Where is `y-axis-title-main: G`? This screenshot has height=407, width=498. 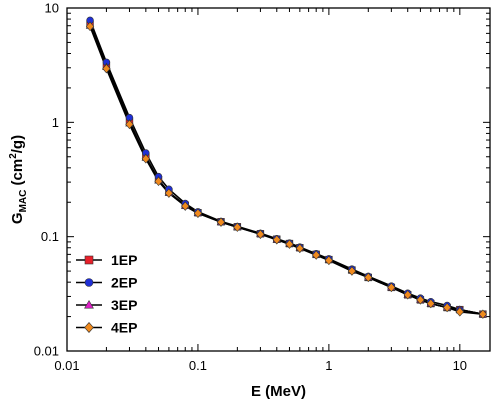
y-axis-title-main: G is located at coordinates (17, 218).